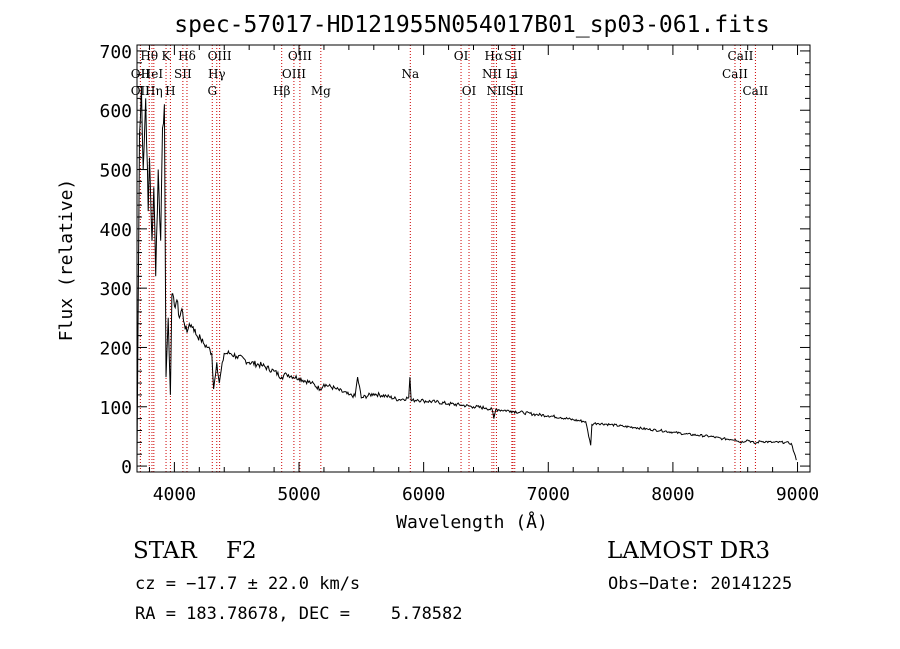  What do you see at coordinates (321, 91) in the screenshot?
I see `spectral-line-label: Mg` at bounding box center [321, 91].